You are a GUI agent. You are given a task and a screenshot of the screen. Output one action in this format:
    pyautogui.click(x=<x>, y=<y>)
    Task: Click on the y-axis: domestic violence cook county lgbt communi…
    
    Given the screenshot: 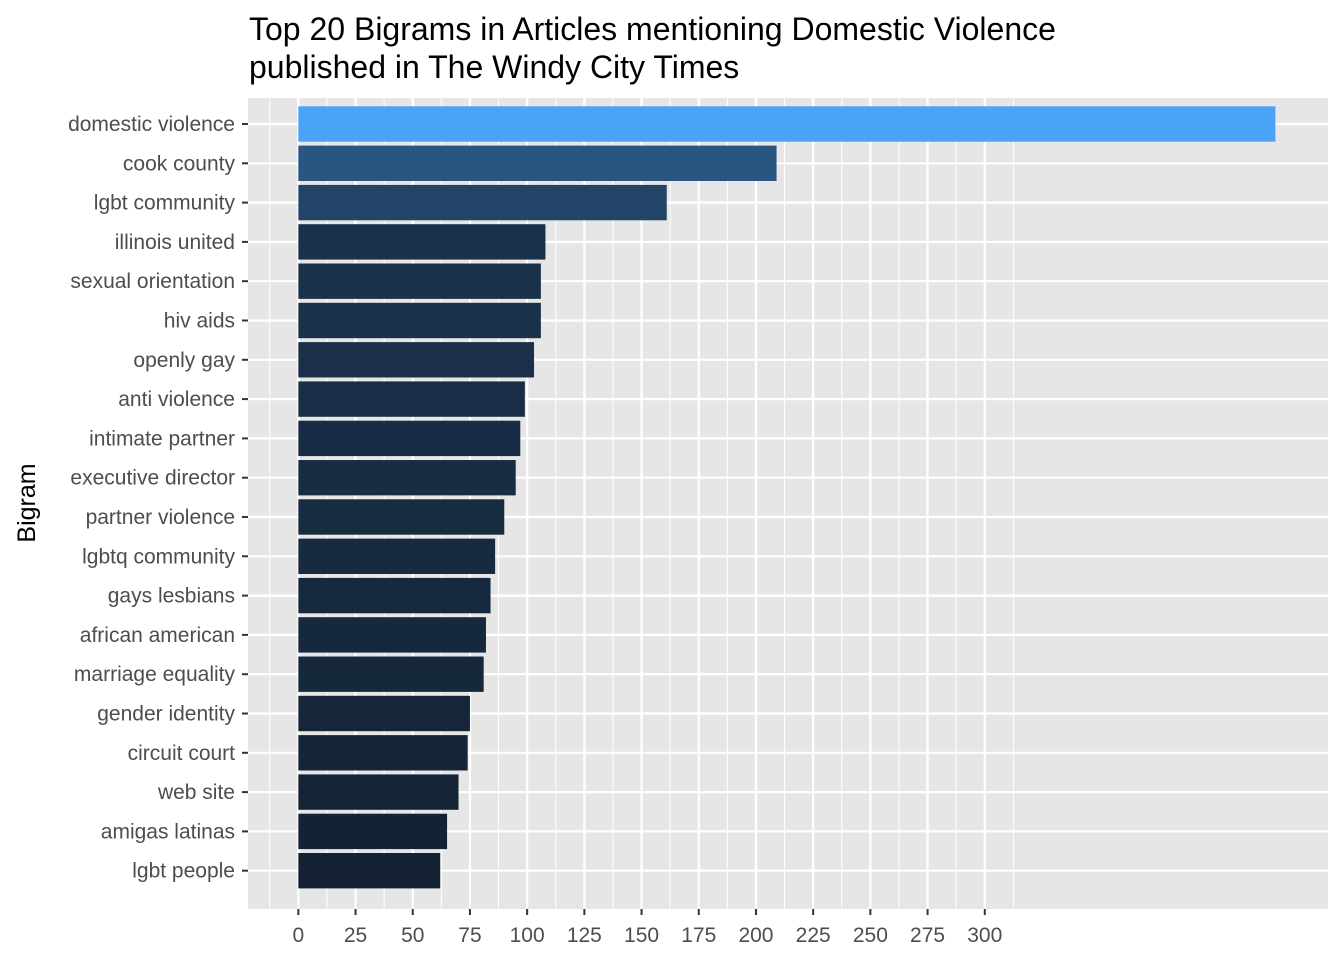 What is the action you would take?
    pyautogui.click(x=158, y=498)
    